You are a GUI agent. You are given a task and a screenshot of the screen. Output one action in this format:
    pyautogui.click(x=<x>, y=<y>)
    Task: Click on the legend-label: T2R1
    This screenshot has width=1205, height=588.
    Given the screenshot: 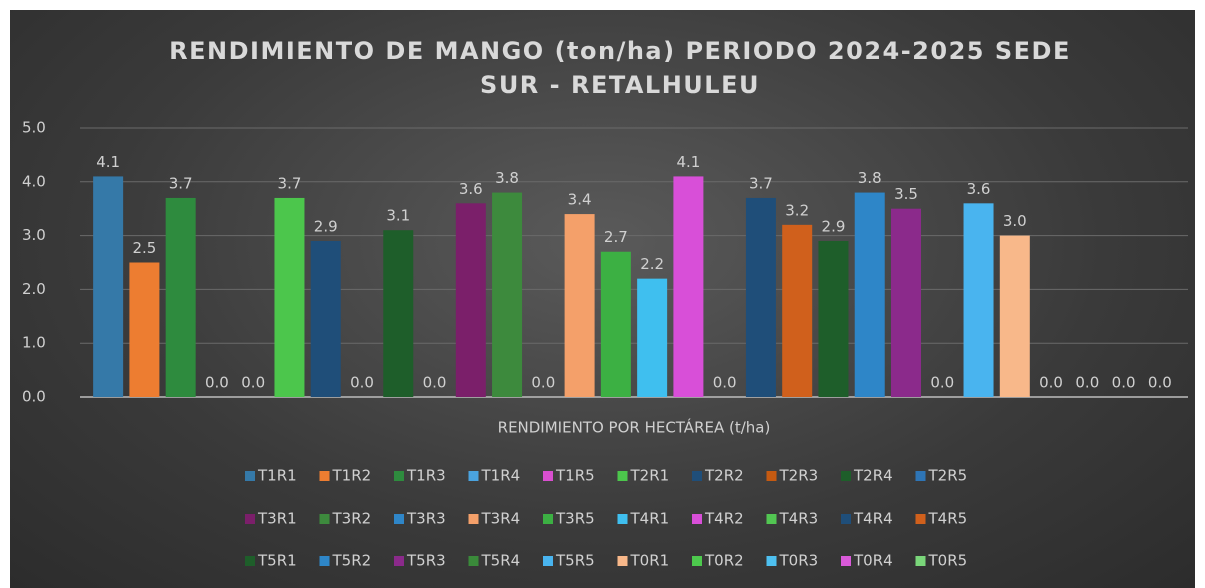 What is the action you would take?
    pyautogui.click(x=650, y=476)
    